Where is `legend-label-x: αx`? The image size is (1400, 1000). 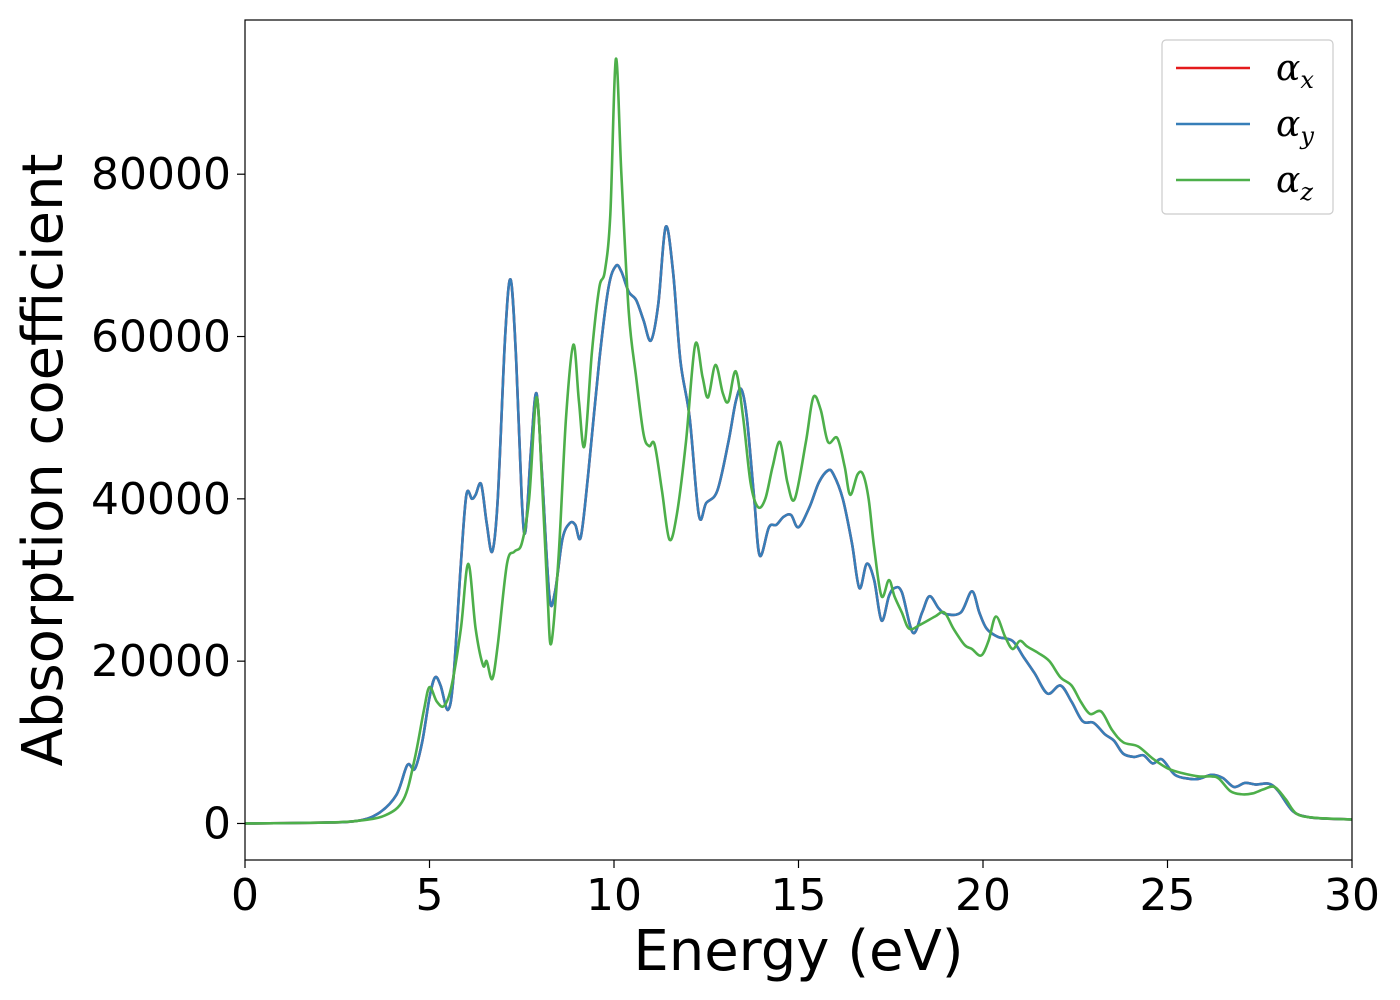
legend-label-x: αx is located at coordinates (1295, 71).